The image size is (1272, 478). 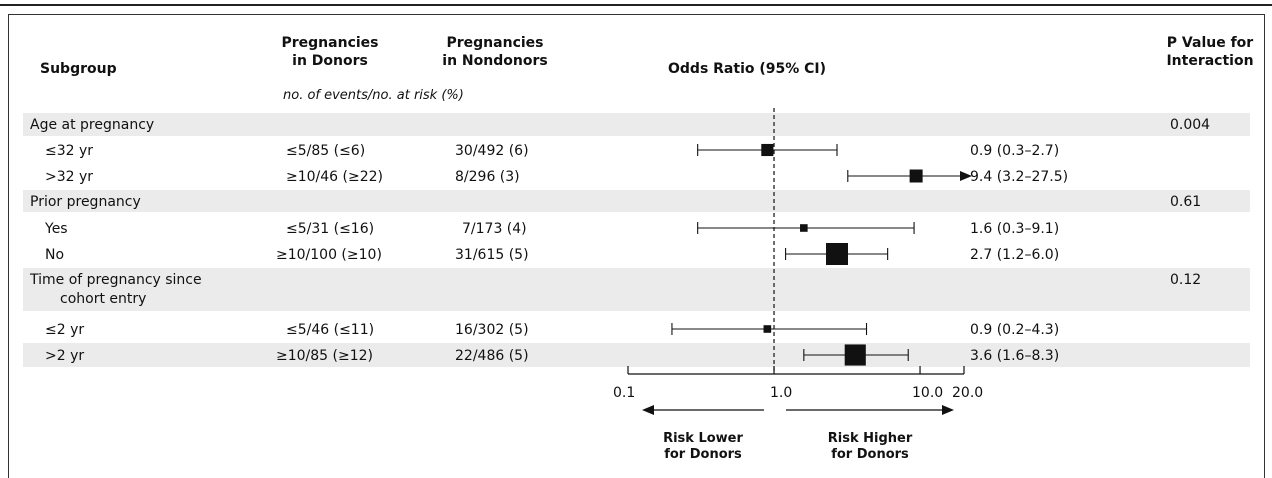 What do you see at coordinates (1019, 177) in the screenshot?
I see `ci-gt32: 9.4 (3.2–27.5)` at bounding box center [1019, 177].